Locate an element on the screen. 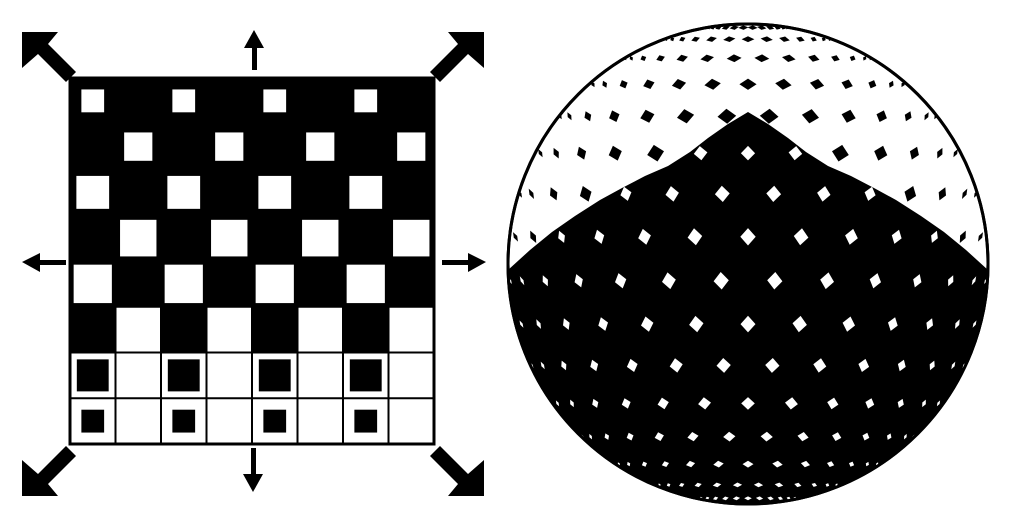 This screenshot has width=1024, height=528. arrow-down-left-icon is located at coordinates (49, 471).